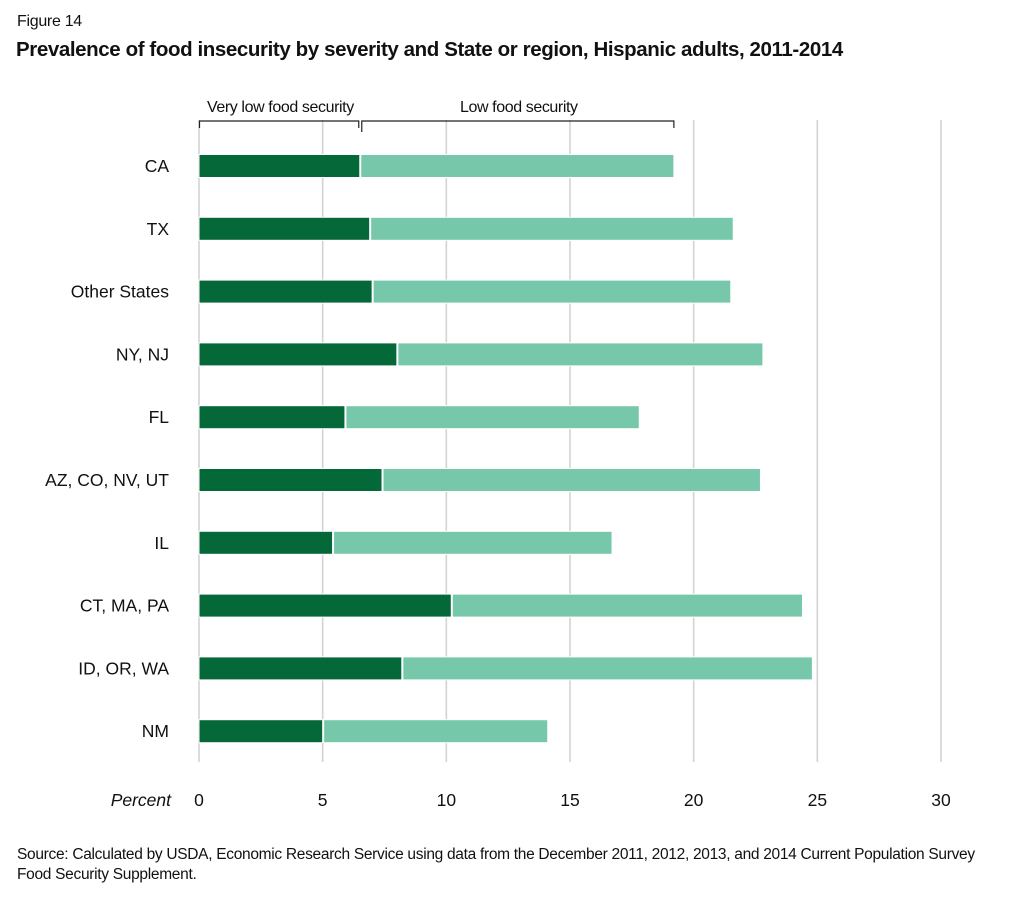 The height and width of the screenshot is (901, 1024). I want to click on bar-low-ca, so click(517, 166).